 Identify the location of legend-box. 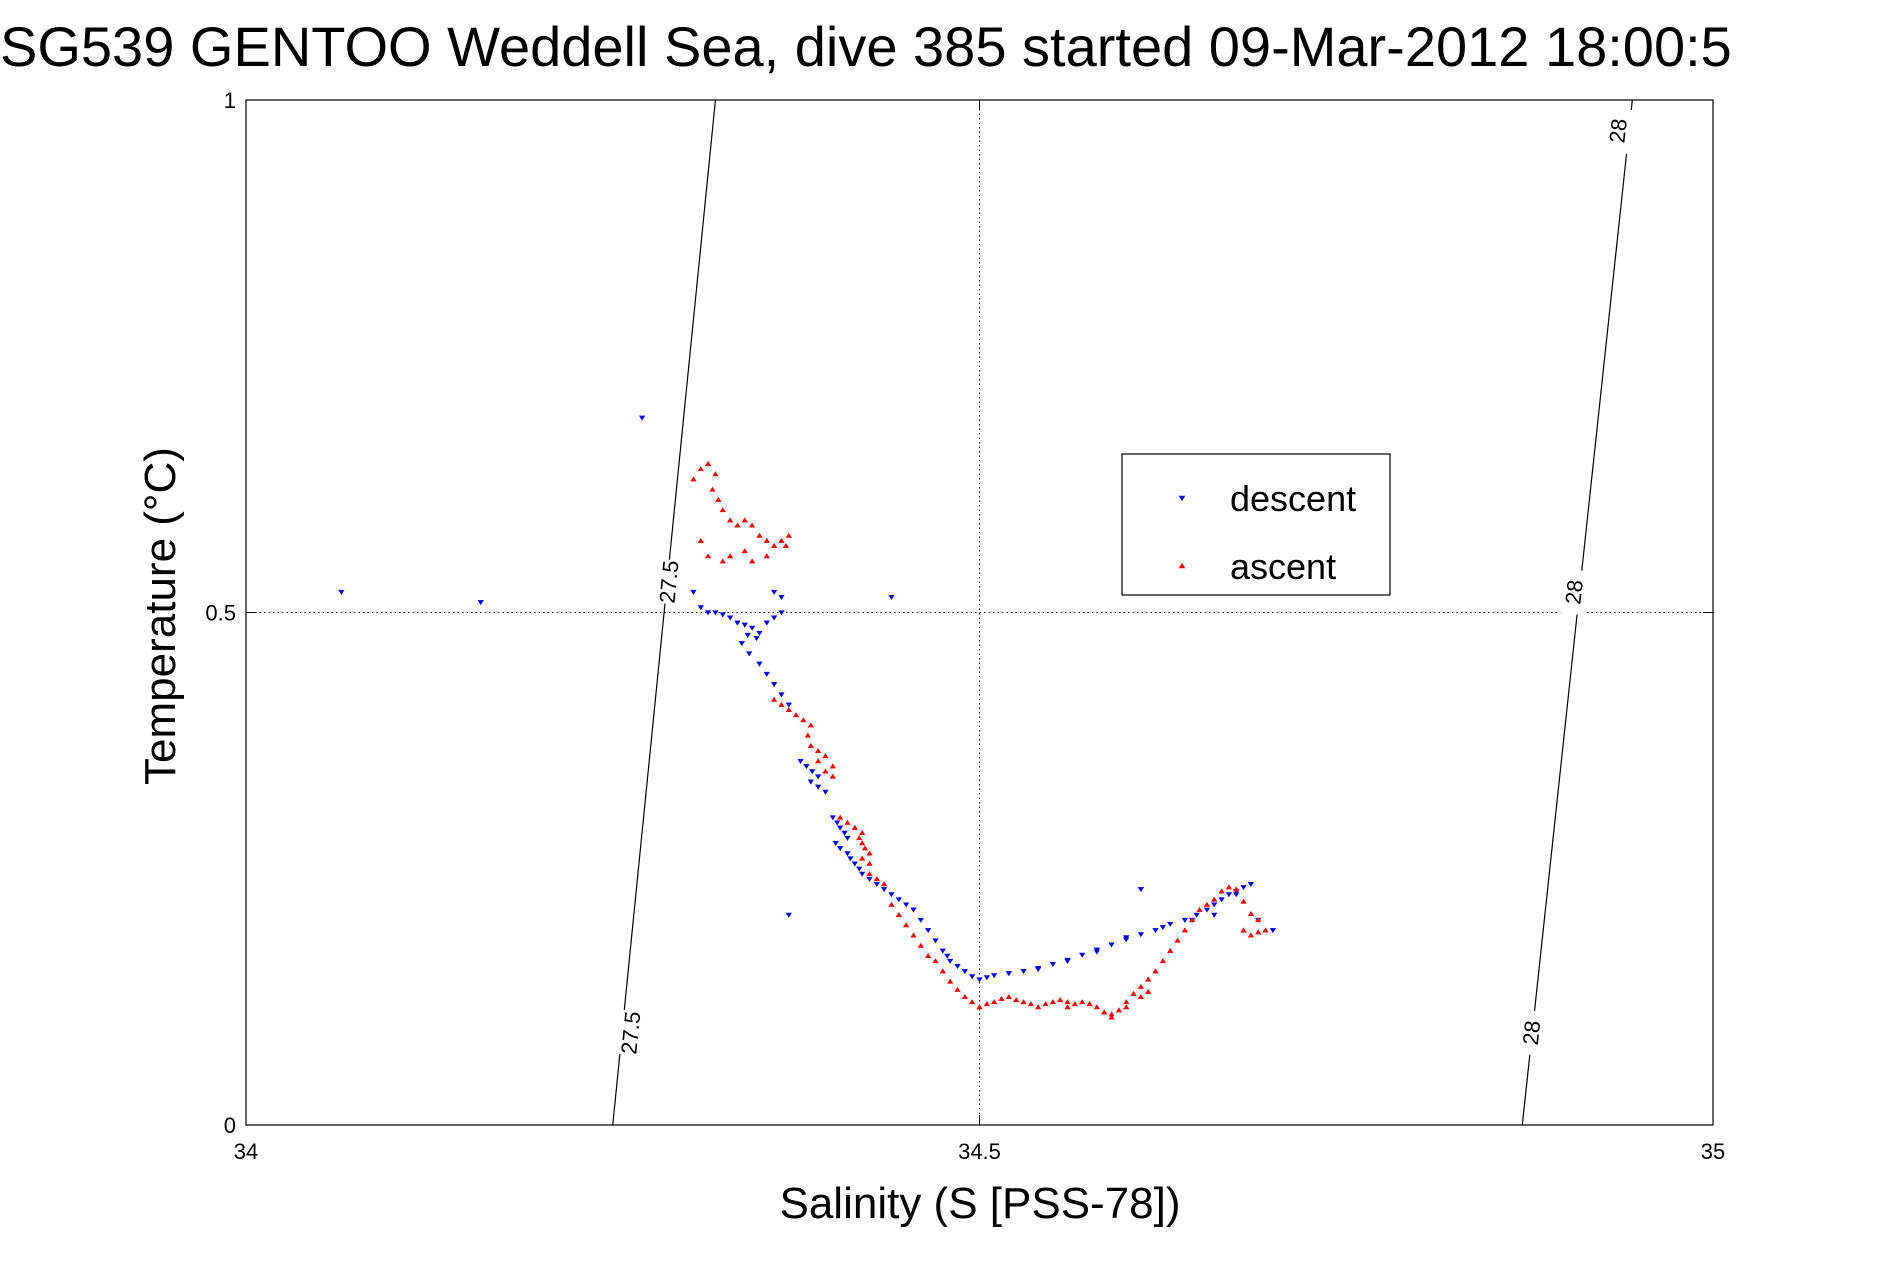
(1256, 524).